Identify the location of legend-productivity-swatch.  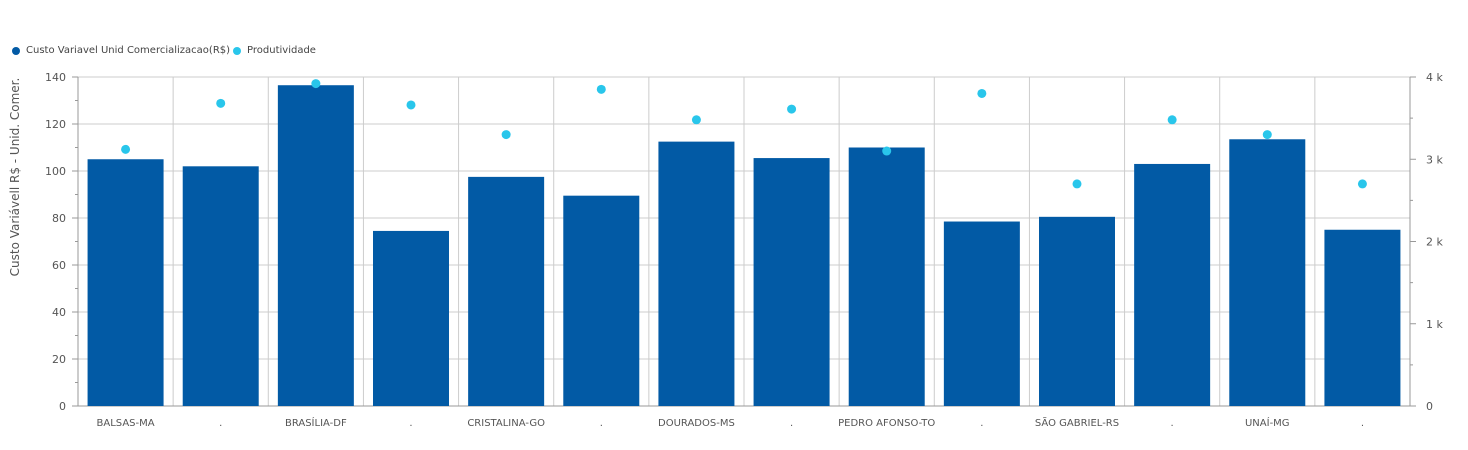
(237, 50).